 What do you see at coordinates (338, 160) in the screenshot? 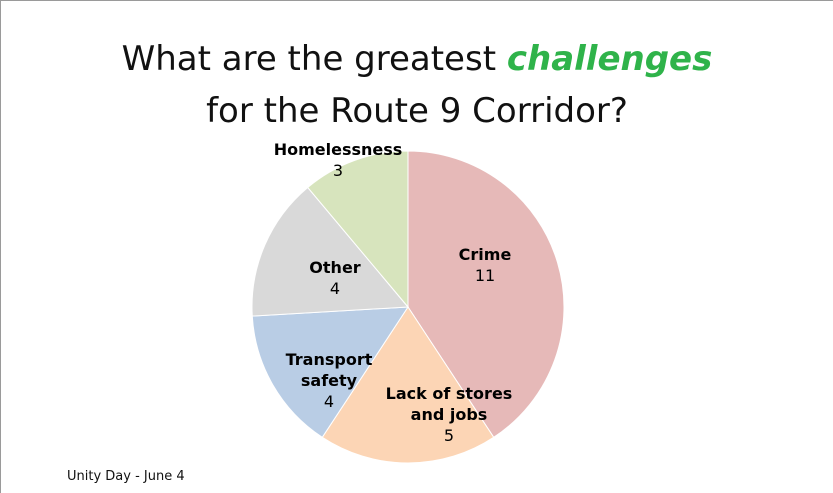
I see `slice-label: Homelessness 3` at bounding box center [338, 160].